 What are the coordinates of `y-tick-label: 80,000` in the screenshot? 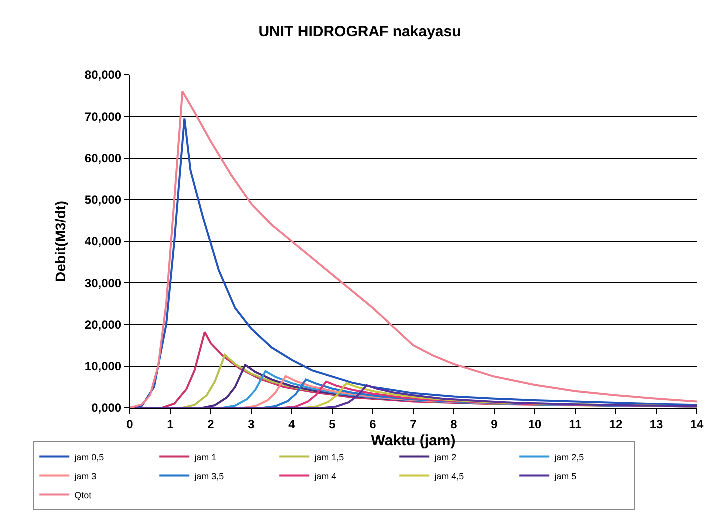 It's located at (103, 75).